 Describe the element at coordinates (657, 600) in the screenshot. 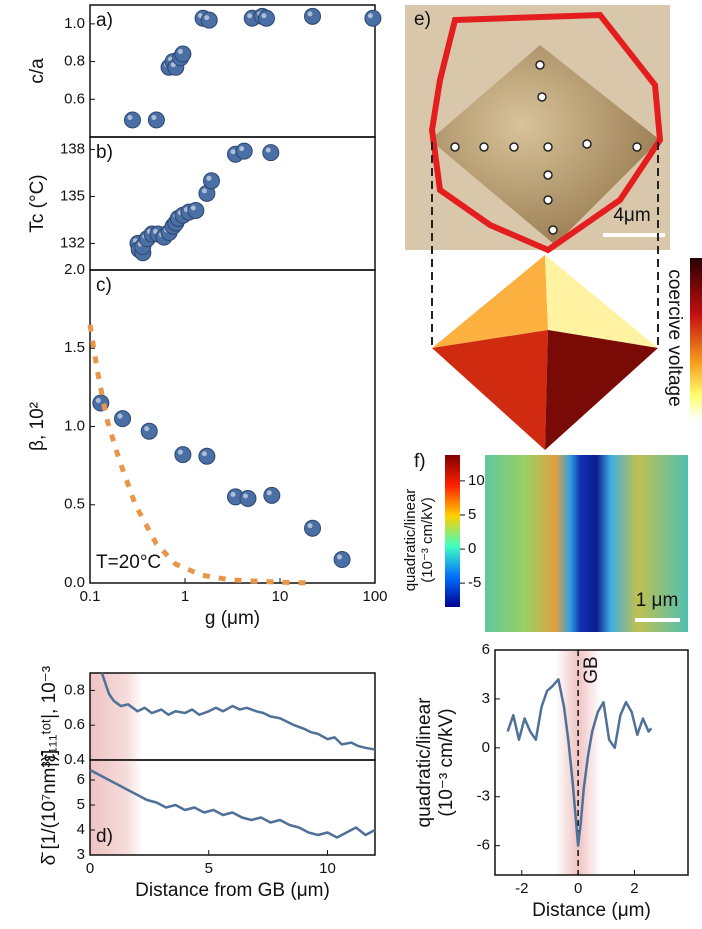

I see `scale-bar-label: 1 μm` at that location.